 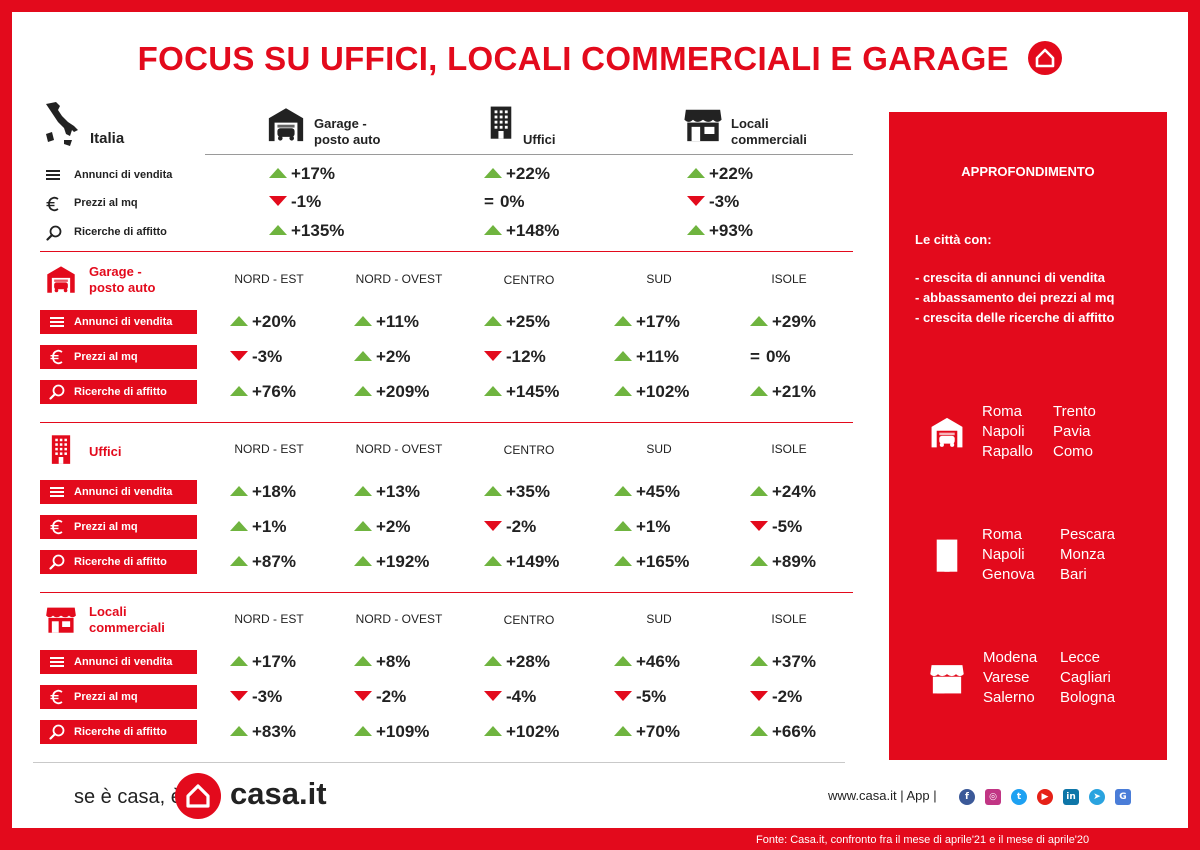 What do you see at coordinates (1019, 797) in the screenshot?
I see `twitter-icon: t` at bounding box center [1019, 797].